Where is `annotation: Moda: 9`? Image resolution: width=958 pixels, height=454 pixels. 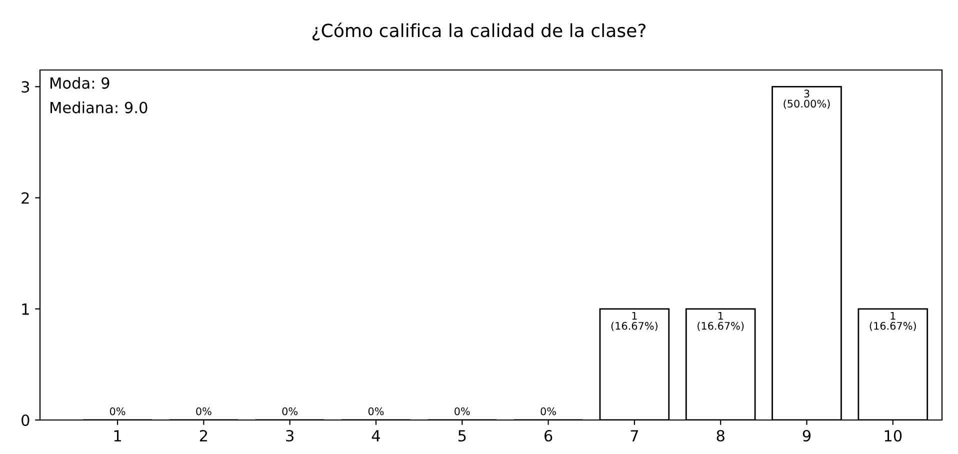 annotation: Moda: 9 is located at coordinates (80, 83).